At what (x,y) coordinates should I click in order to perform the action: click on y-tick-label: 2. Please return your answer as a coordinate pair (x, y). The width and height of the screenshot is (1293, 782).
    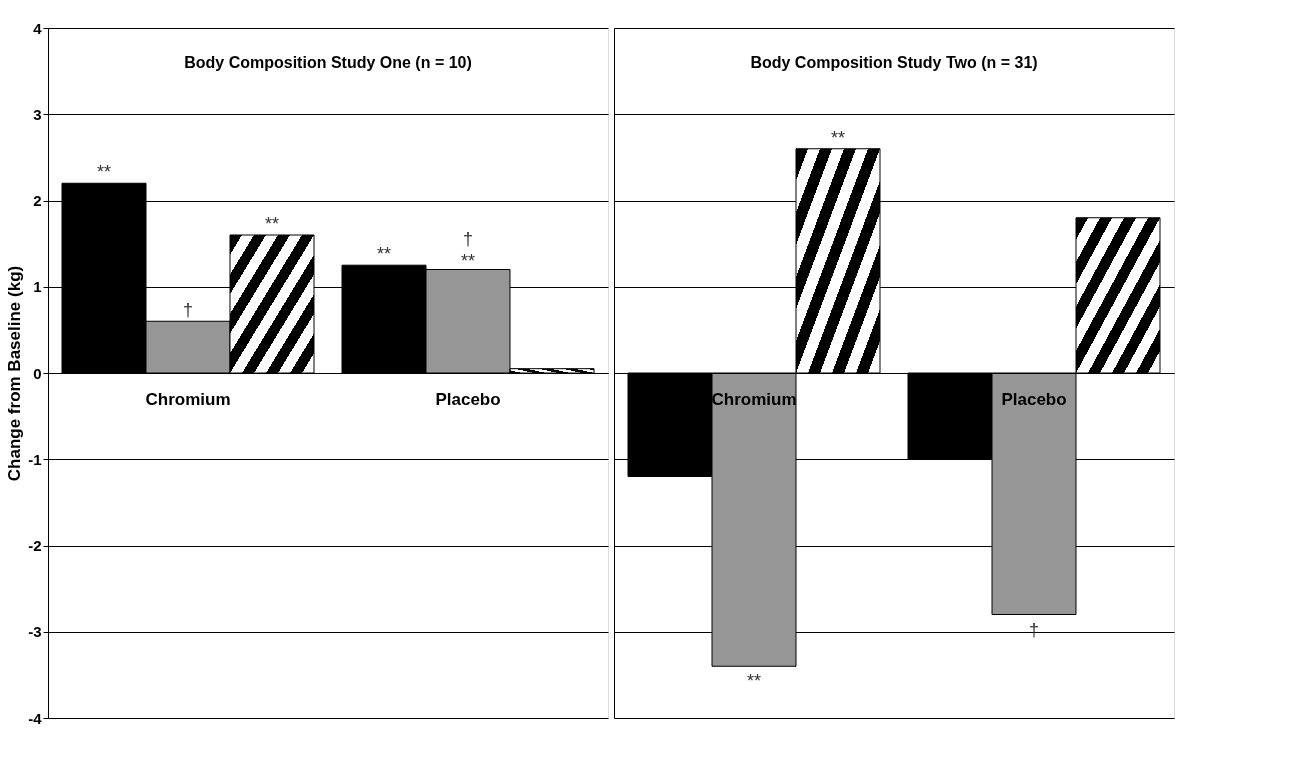
    Looking at the image, I should click on (37, 200).